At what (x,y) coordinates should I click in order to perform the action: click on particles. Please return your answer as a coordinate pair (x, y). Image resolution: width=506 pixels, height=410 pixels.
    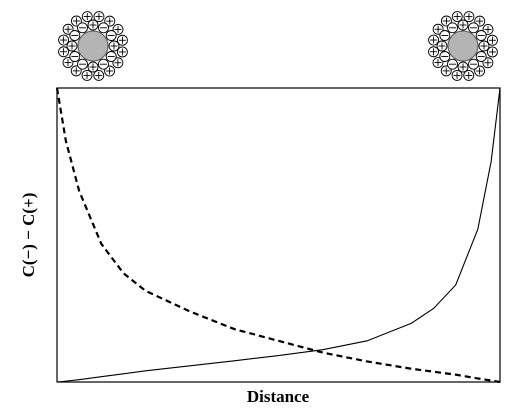
    Looking at the image, I should click on (278, 46).